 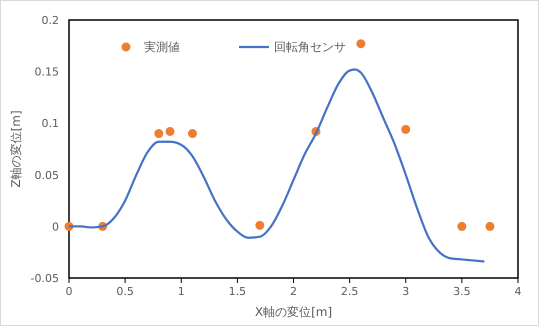 What do you see at coordinates (46, 72) in the screenshot?
I see `y-tick-label: 0.15` at bounding box center [46, 72].